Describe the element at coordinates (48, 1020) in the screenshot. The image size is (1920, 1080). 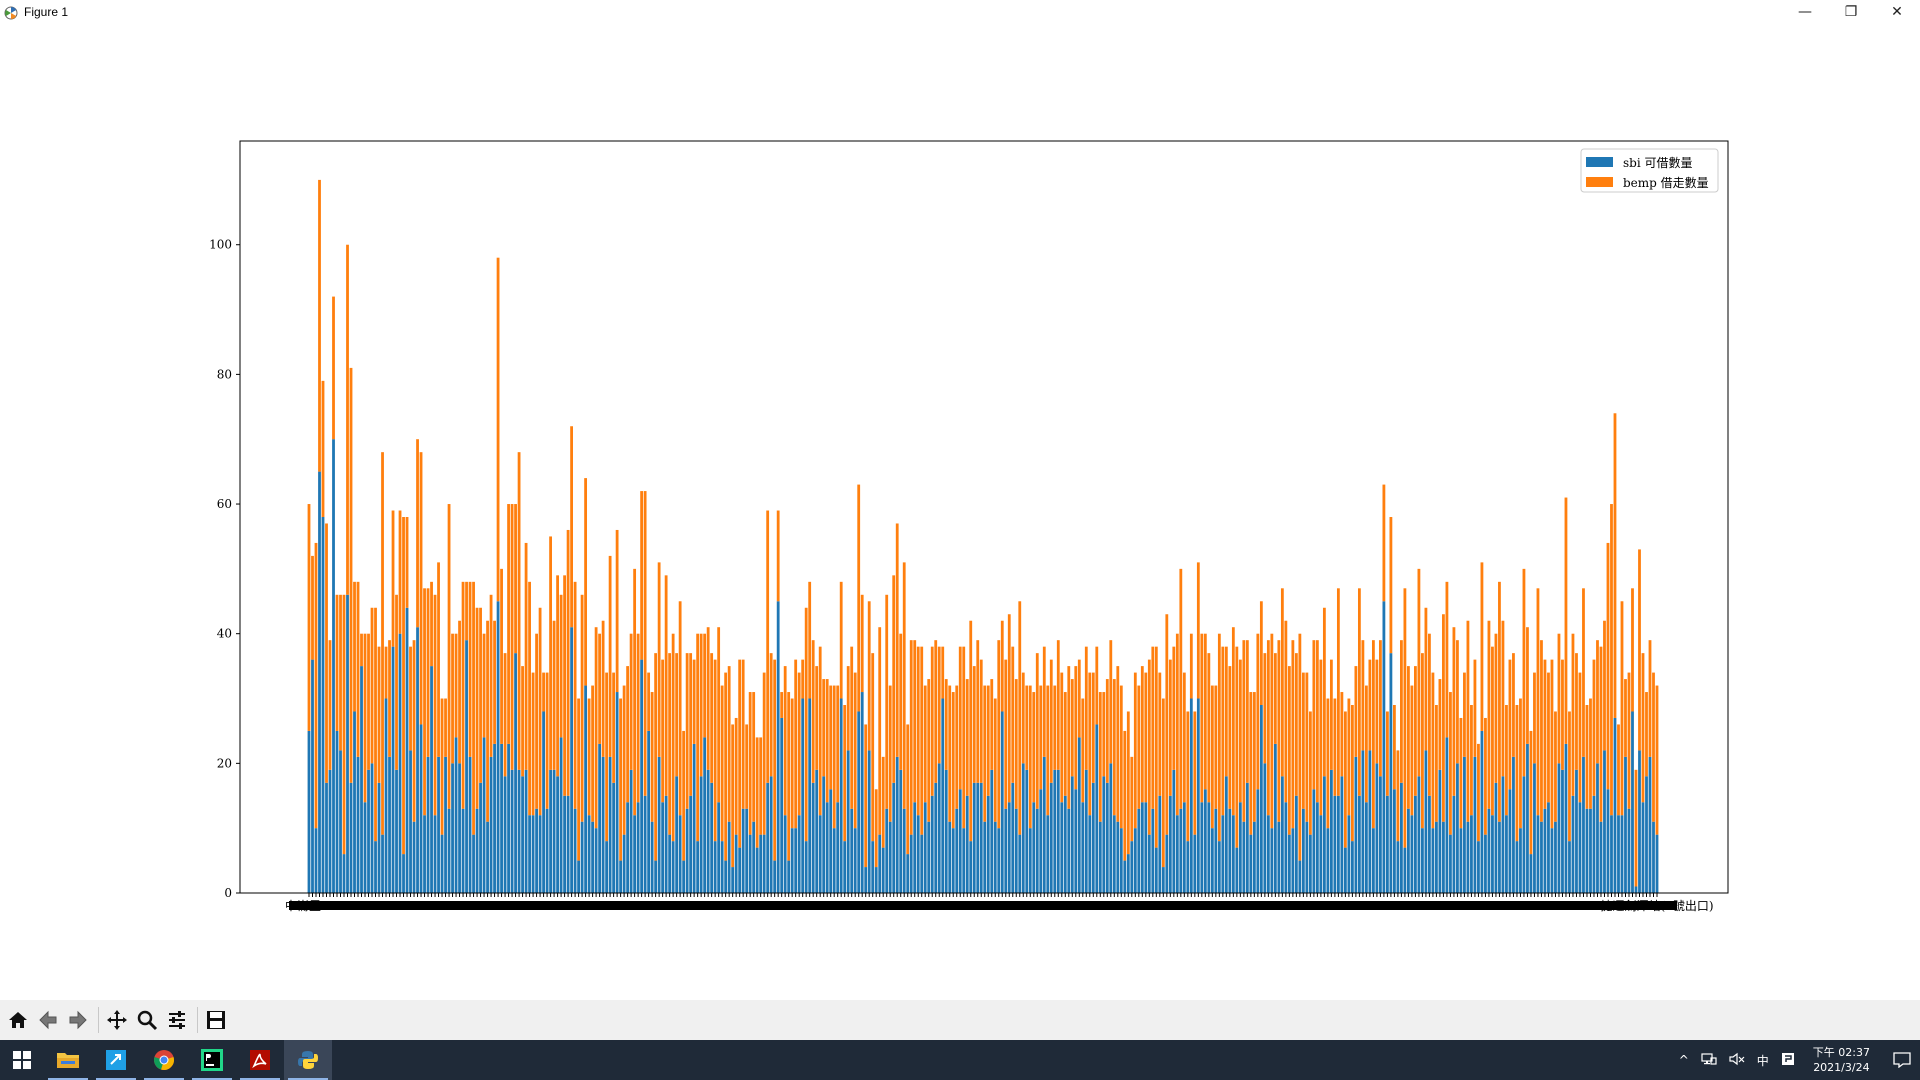
I see `back-button` at that location.